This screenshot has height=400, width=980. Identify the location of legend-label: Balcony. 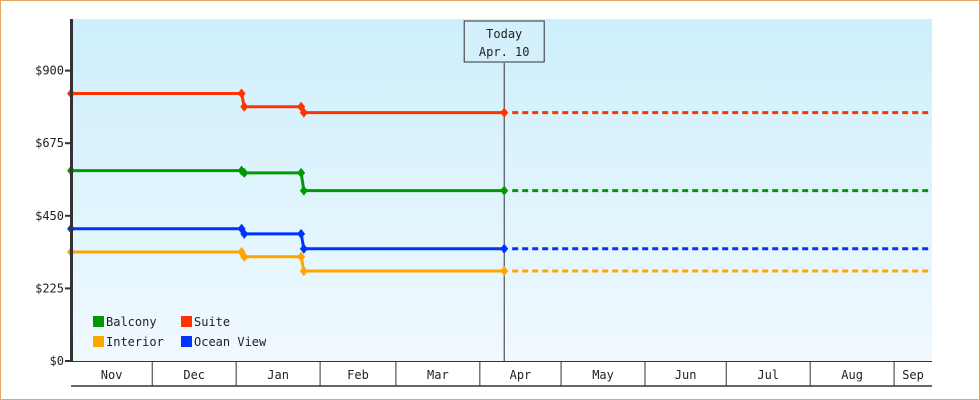
(131, 322).